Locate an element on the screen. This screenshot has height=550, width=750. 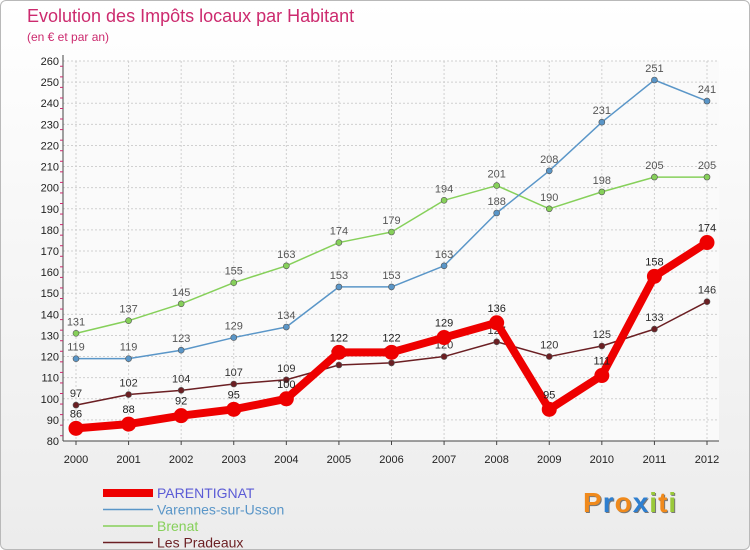
data-label: 158 is located at coordinates (654, 262).